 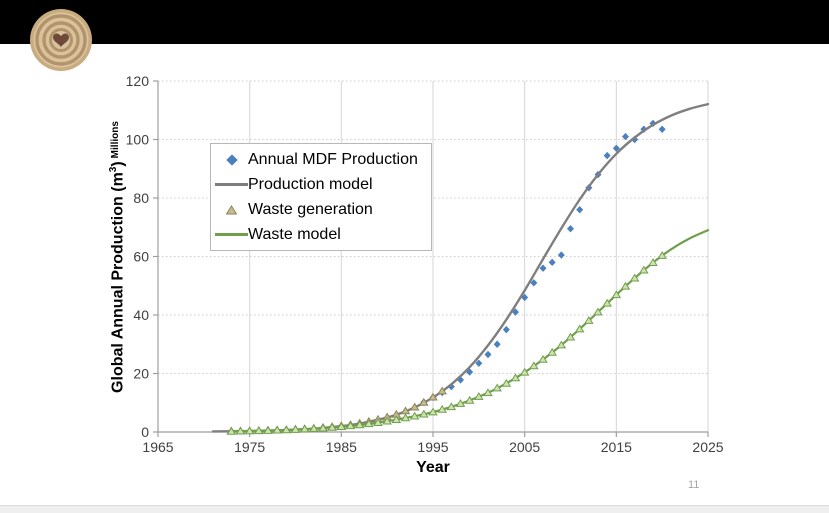 What do you see at coordinates (707, 447) in the screenshot?
I see `x-tick-label: 2025` at bounding box center [707, 447].